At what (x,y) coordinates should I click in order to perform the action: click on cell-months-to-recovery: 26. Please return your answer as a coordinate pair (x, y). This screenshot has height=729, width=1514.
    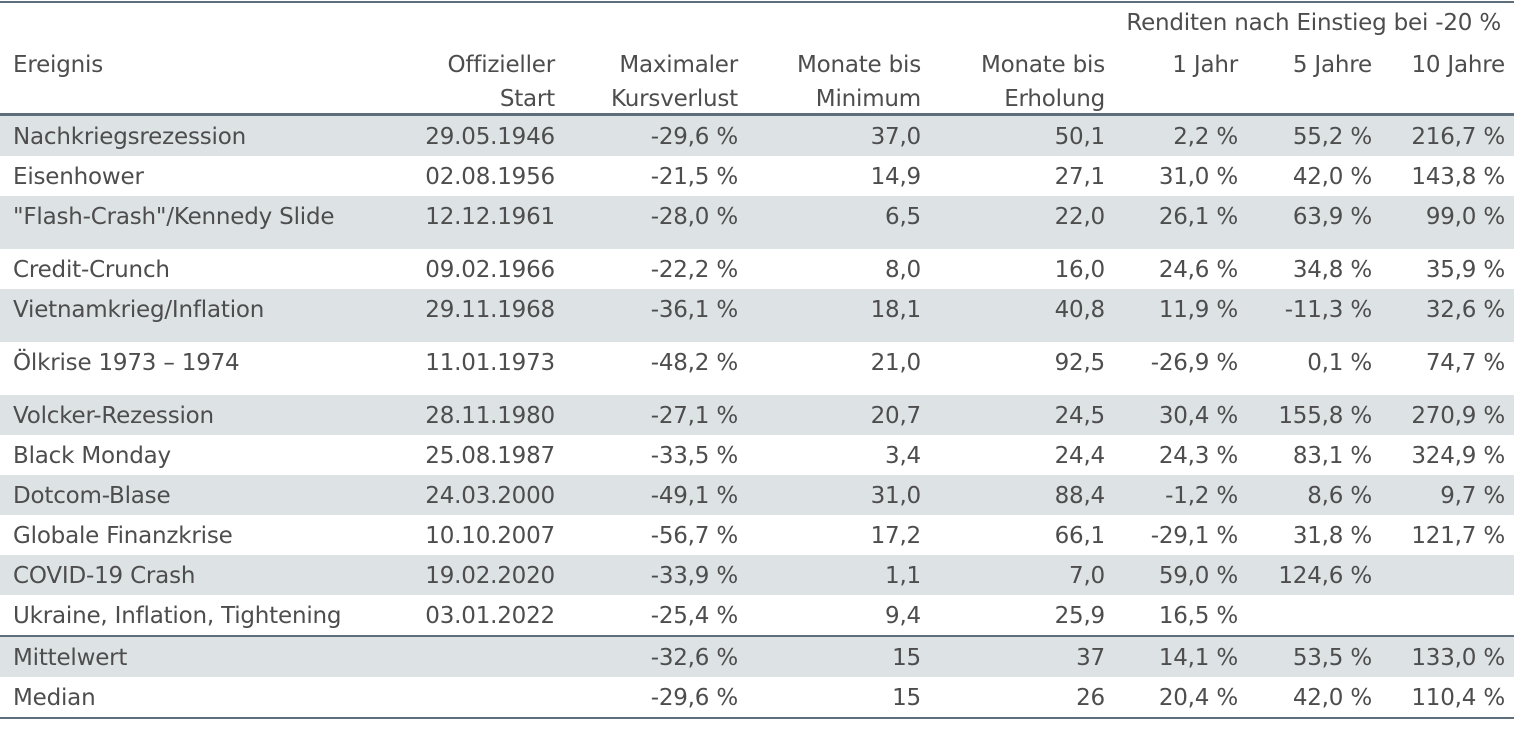
    Looking at the image, I should click on (1090, 698).